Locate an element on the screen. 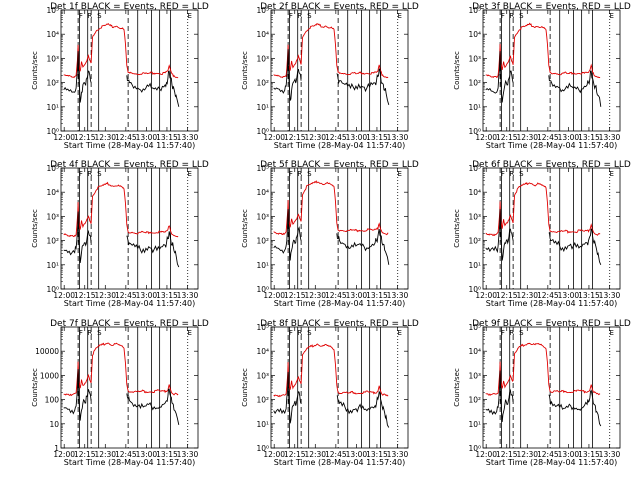 The width and height of the screenshot is (640, 480). y-tick-label: 10000 is located at coordinates (47, 351).